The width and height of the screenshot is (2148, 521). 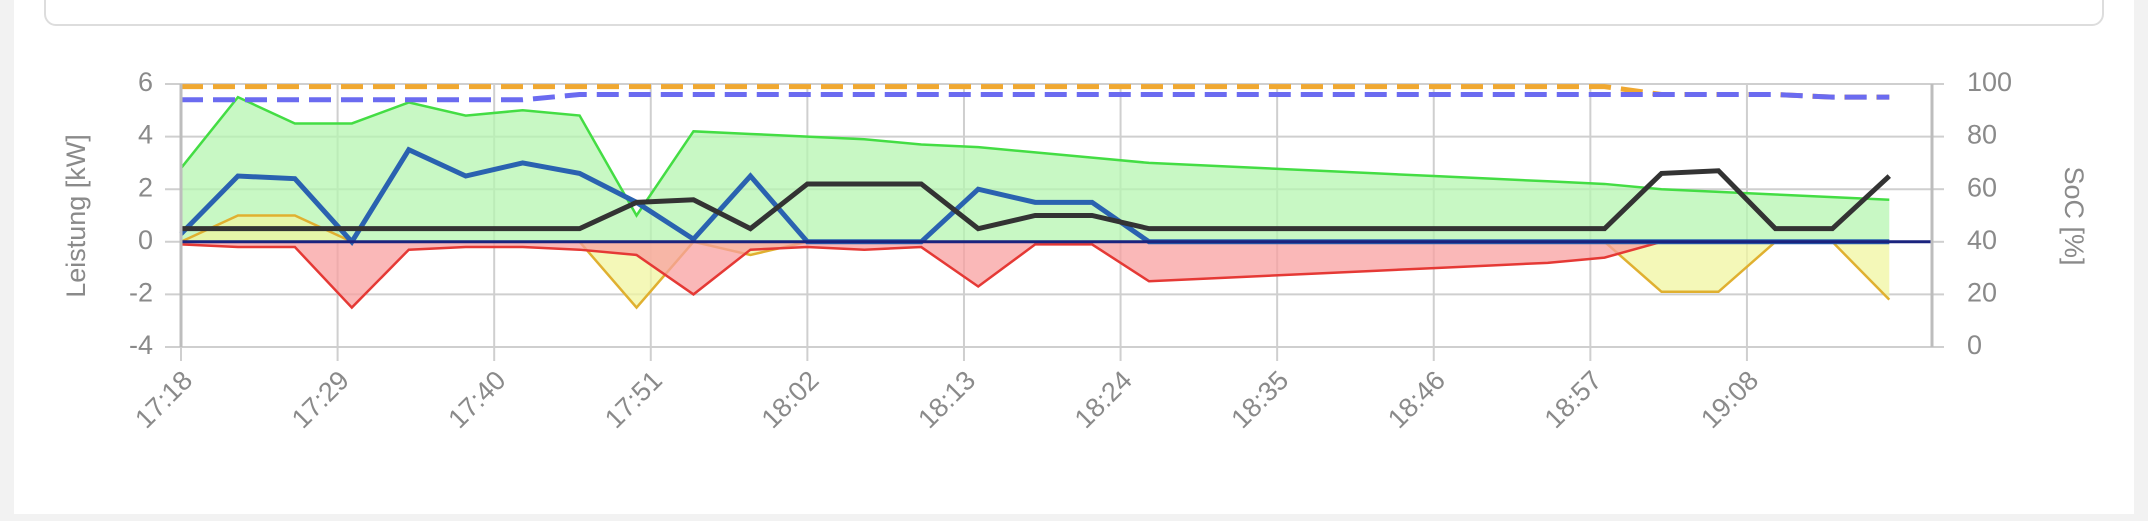 I want to click on x-tick-label: 17:40, so click(x=476, y=399).